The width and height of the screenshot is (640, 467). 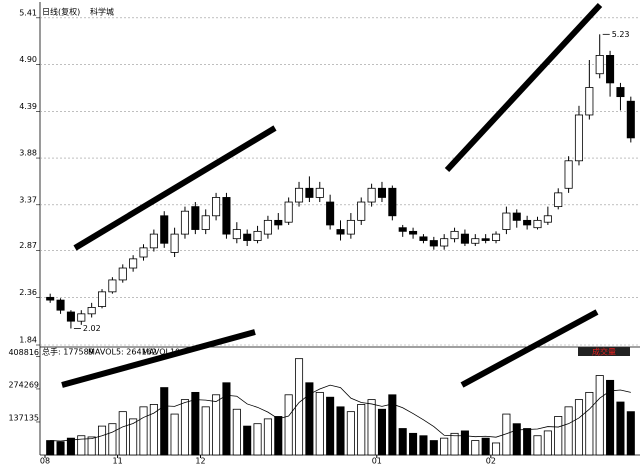 I want to click on y-tick-label: 4.39, so click(x=28, y=106).